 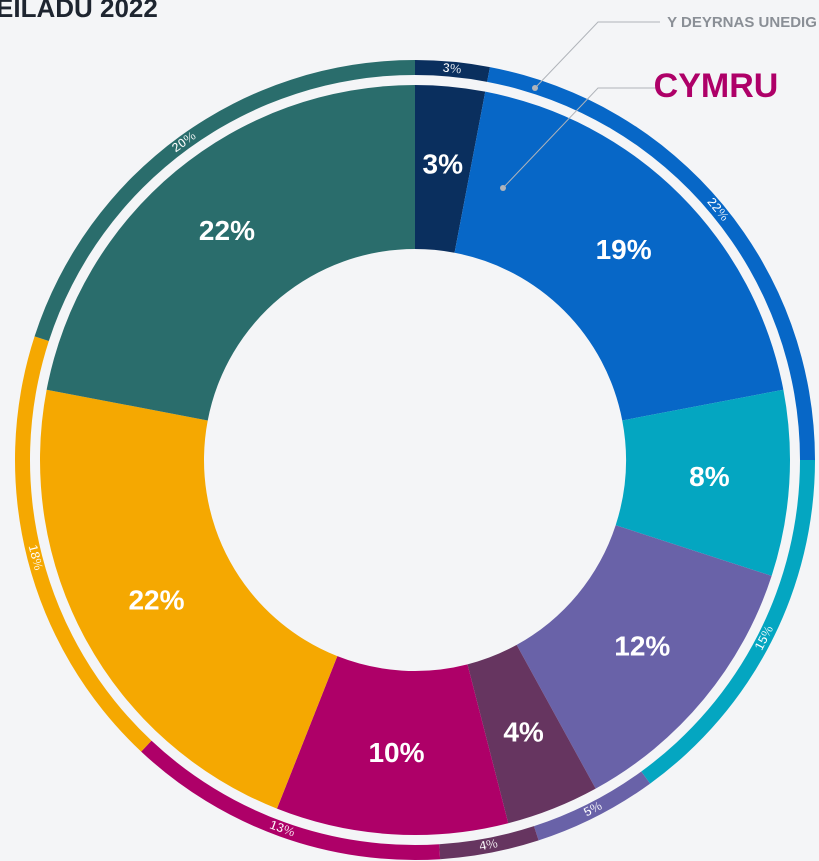 I want to click on chart-title: EILADU 2022, so click(x=79, y=11).